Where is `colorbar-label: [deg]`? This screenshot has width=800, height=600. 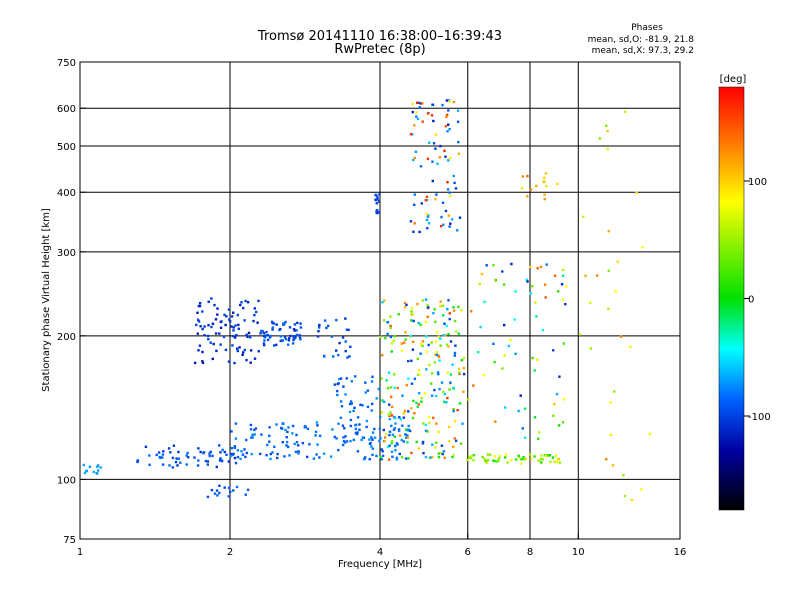
colorbar-label: [deg] is located at coordinates (733, 79).